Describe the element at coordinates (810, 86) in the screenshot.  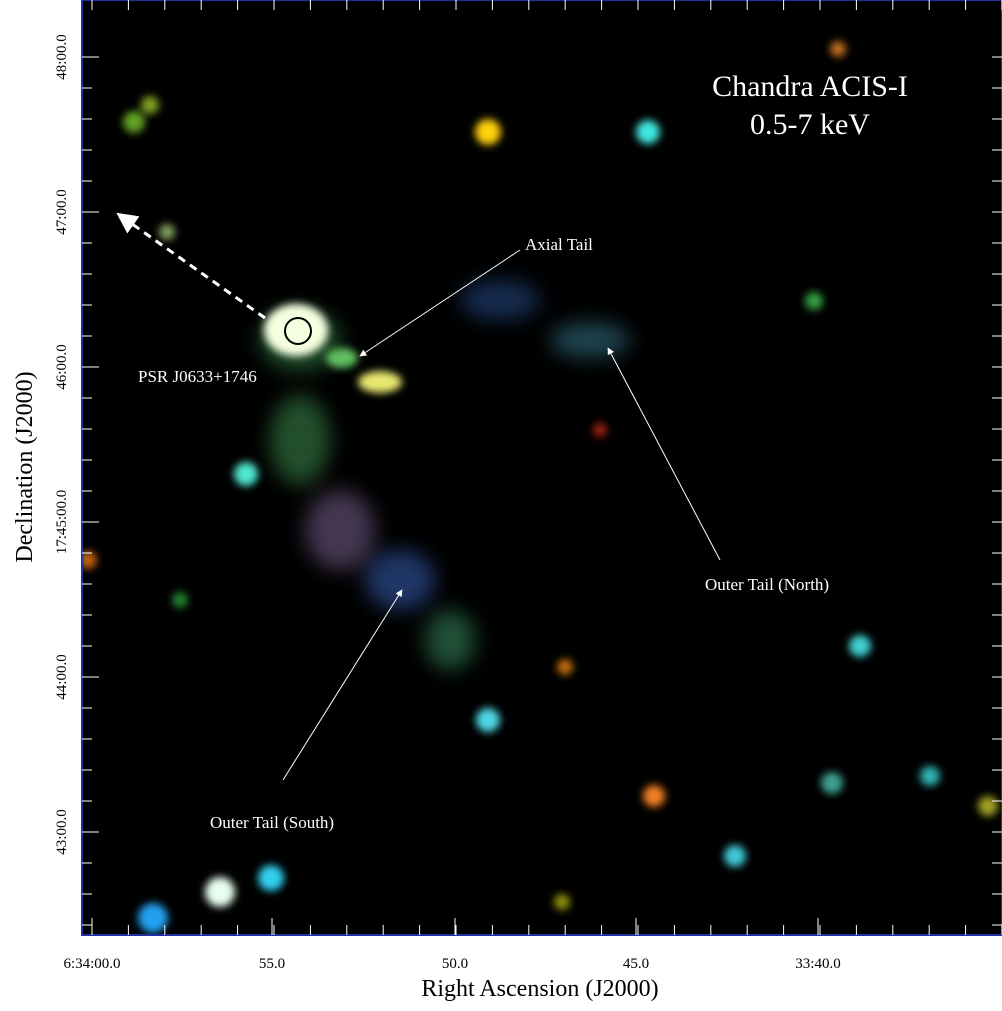
I see `title: Chandra ACIS-I` at that location.